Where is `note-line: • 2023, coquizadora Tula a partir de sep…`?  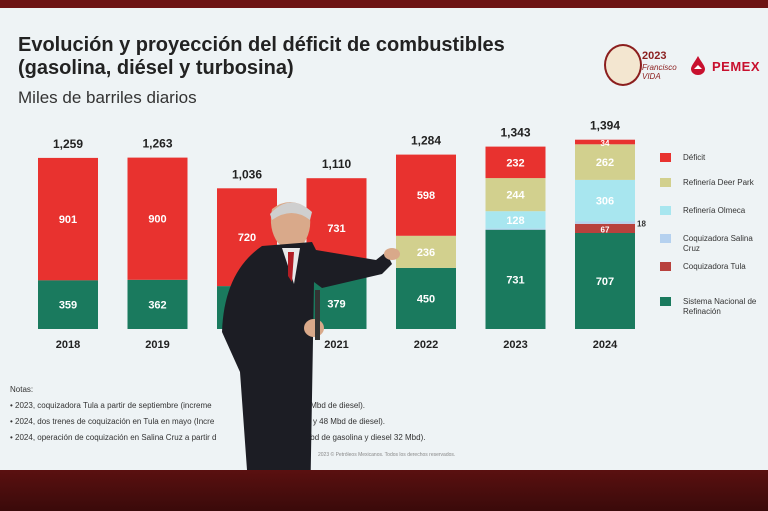
note-line: • 2023, coquizadora Tula a partir de sep… is located at coordinates (187, 405).